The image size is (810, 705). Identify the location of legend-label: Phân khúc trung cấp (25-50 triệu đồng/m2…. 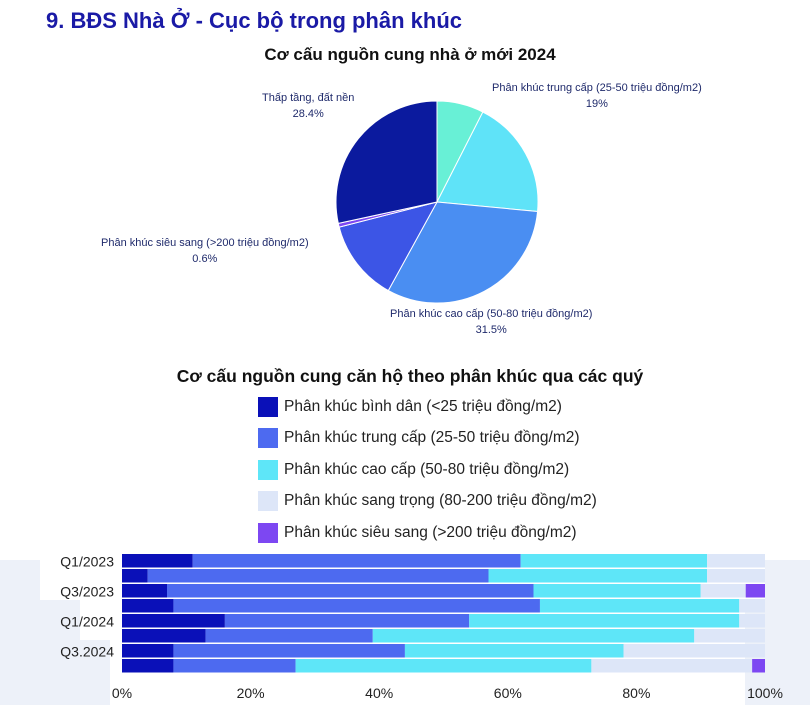
(432, 437).